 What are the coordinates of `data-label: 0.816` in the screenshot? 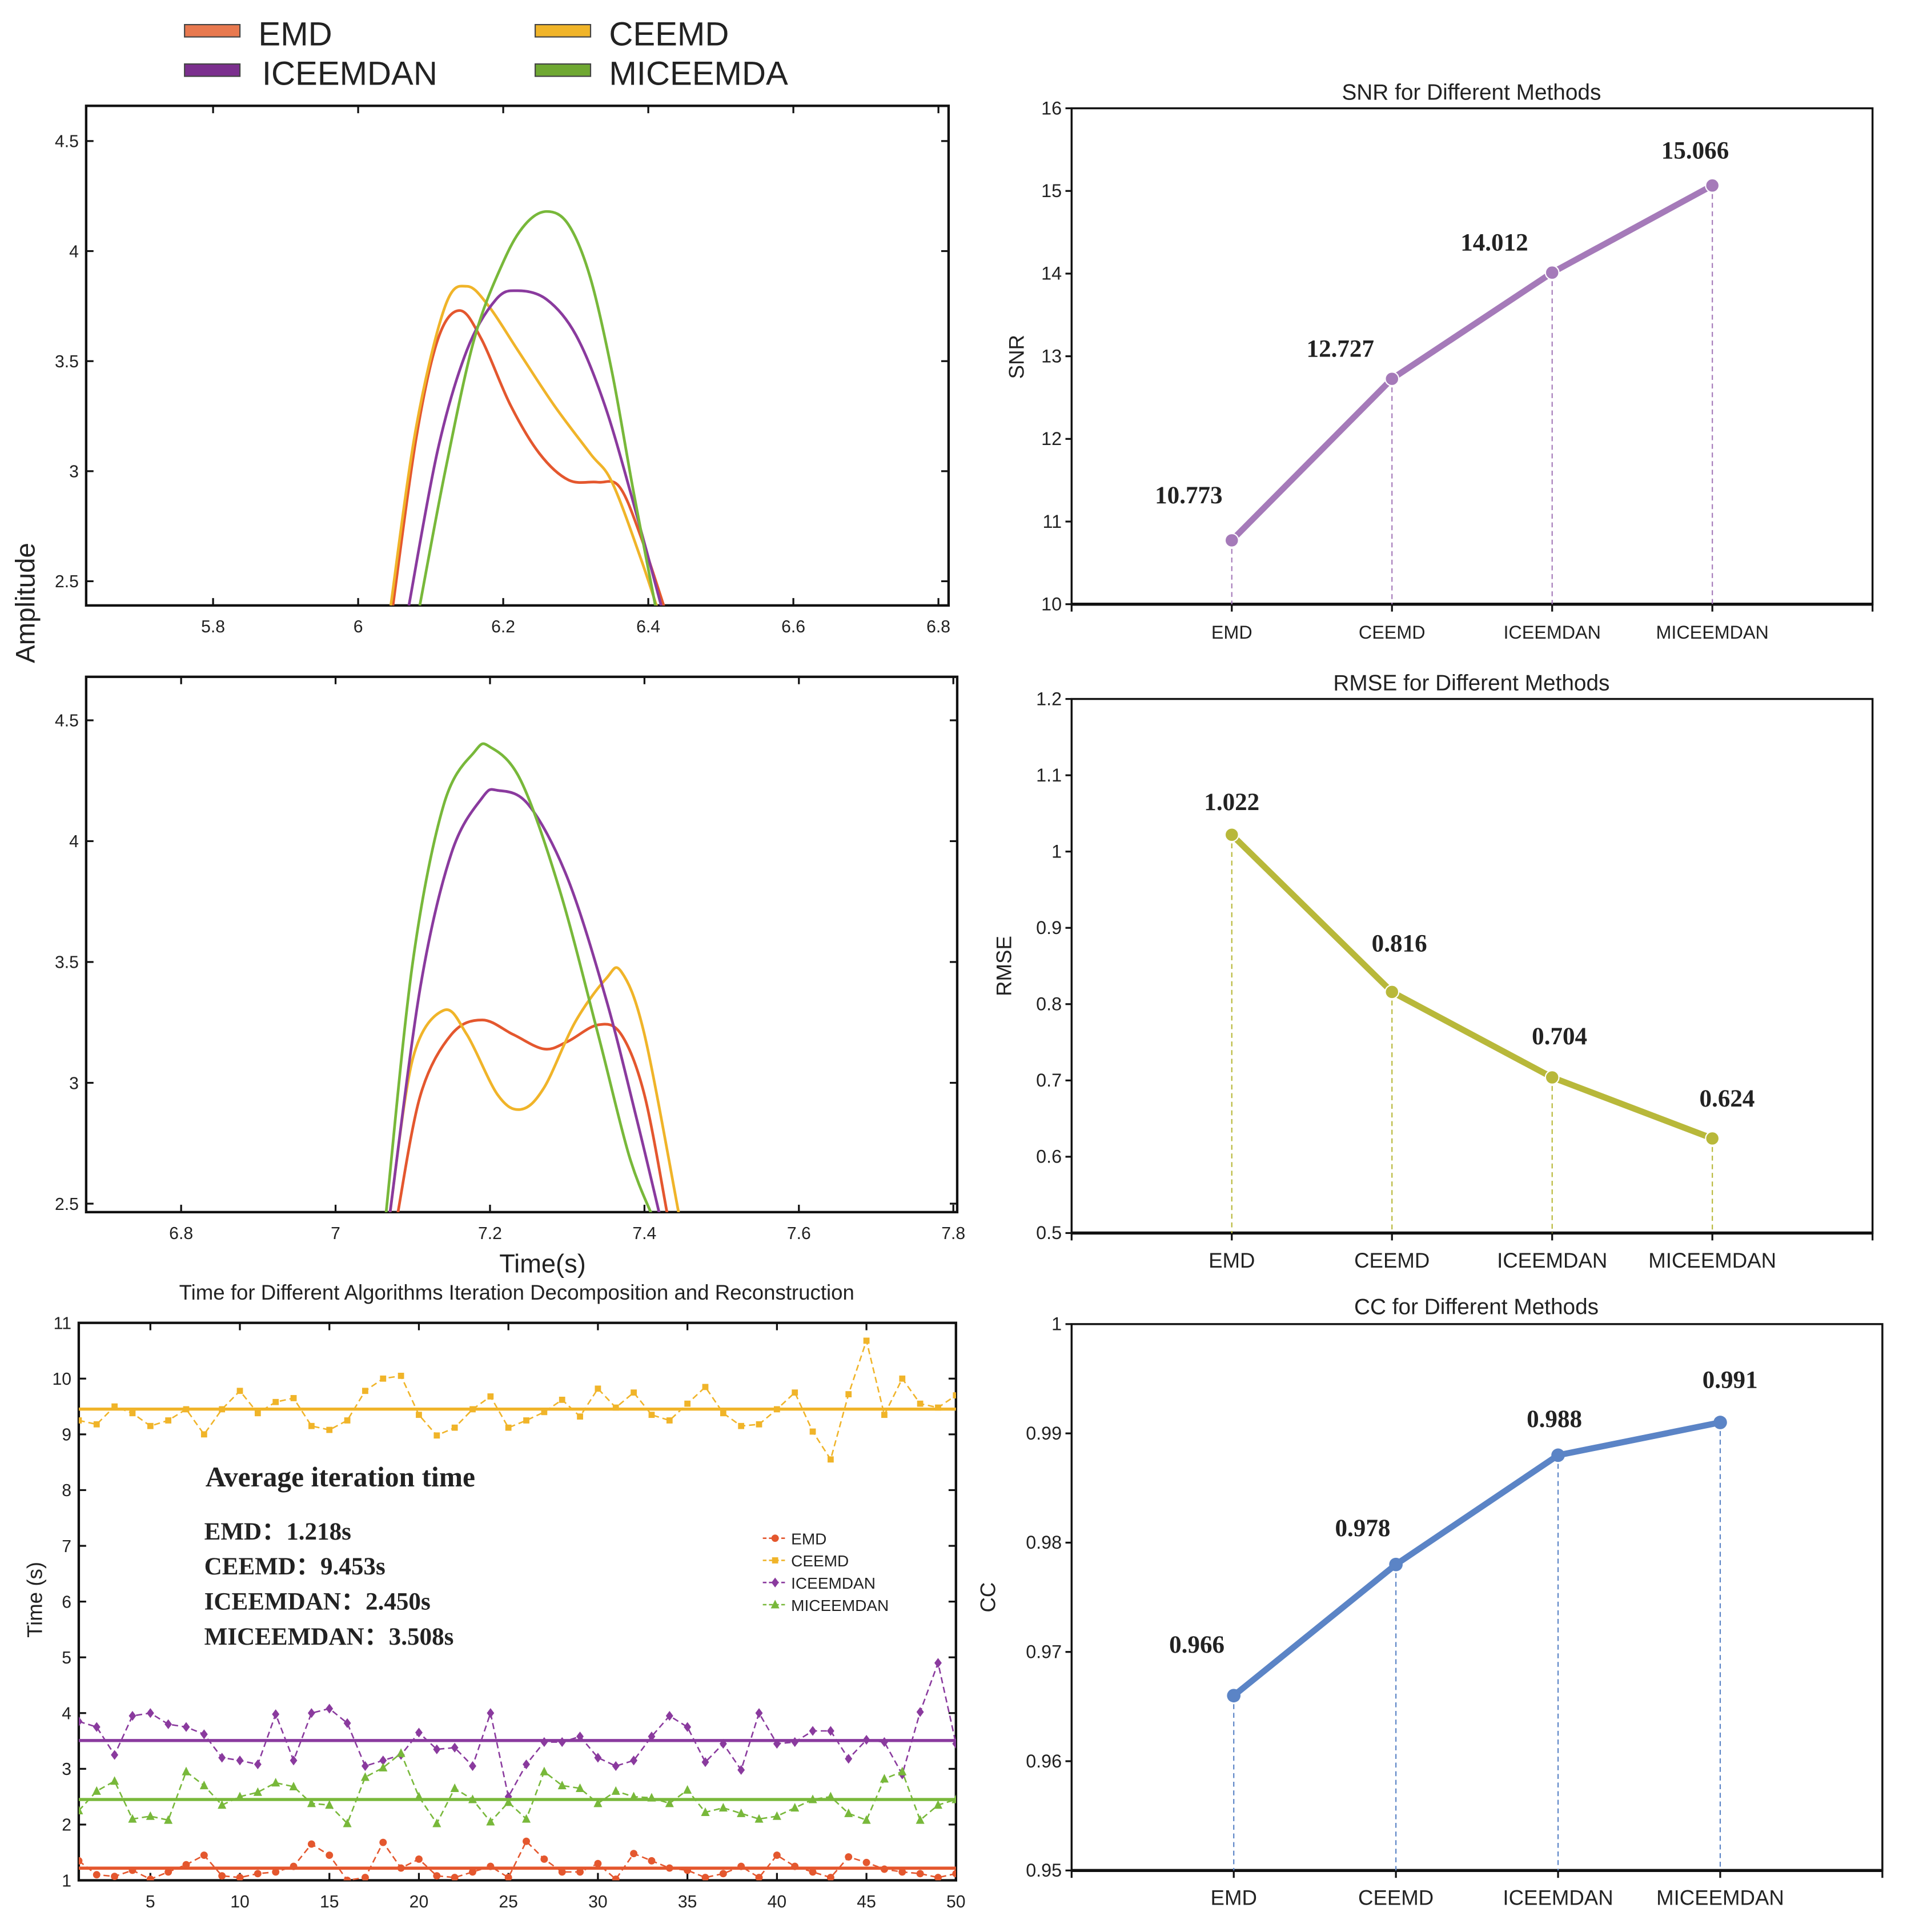 It's located at (1399, 943).